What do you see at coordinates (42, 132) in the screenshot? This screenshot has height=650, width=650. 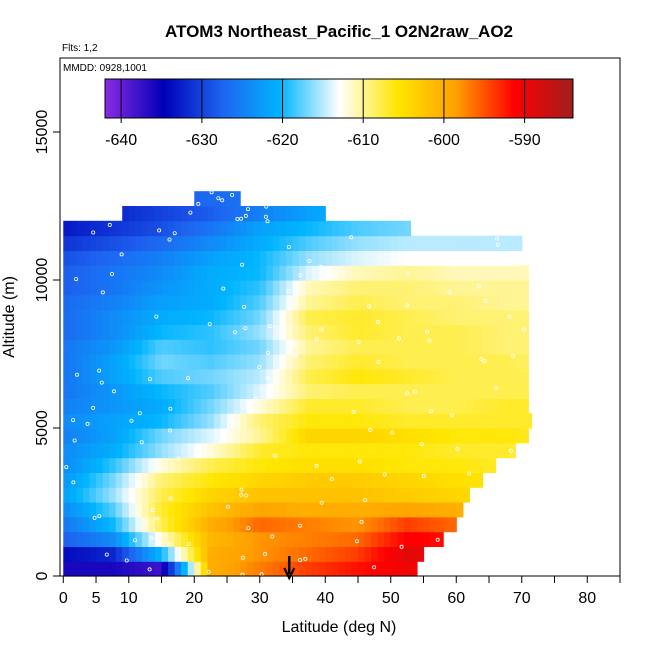 I see `y-tick-label: 15000` at bounding box center [42, 132].